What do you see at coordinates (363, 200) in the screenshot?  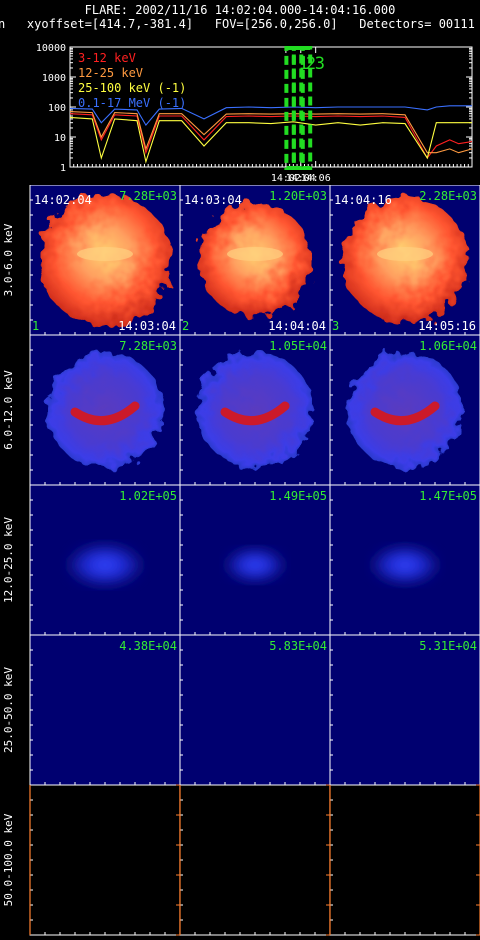 I see `panel-start-time: 14:04:16` at bounding box center [363, 200].